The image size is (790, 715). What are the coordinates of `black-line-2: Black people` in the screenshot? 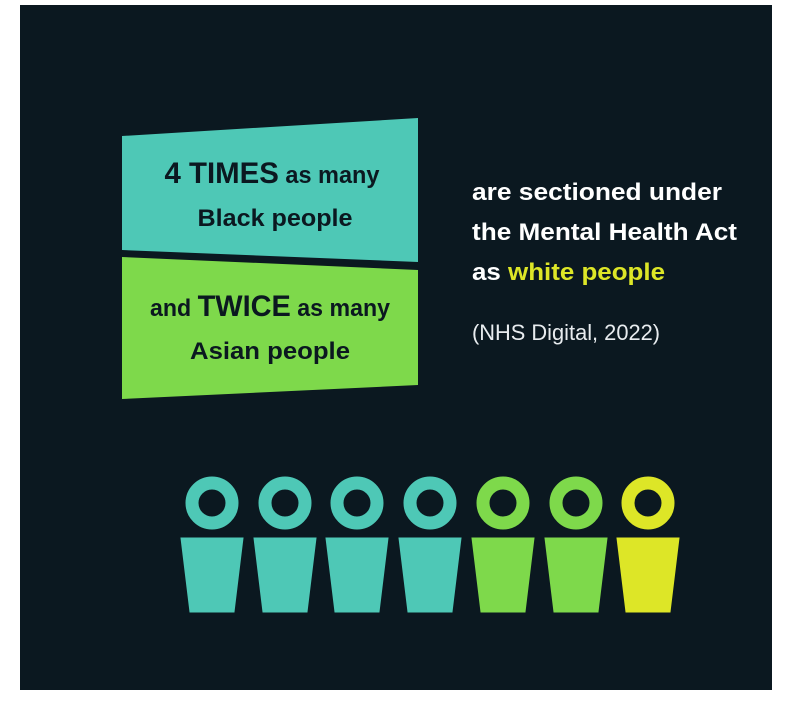 It's located at (275, 218).